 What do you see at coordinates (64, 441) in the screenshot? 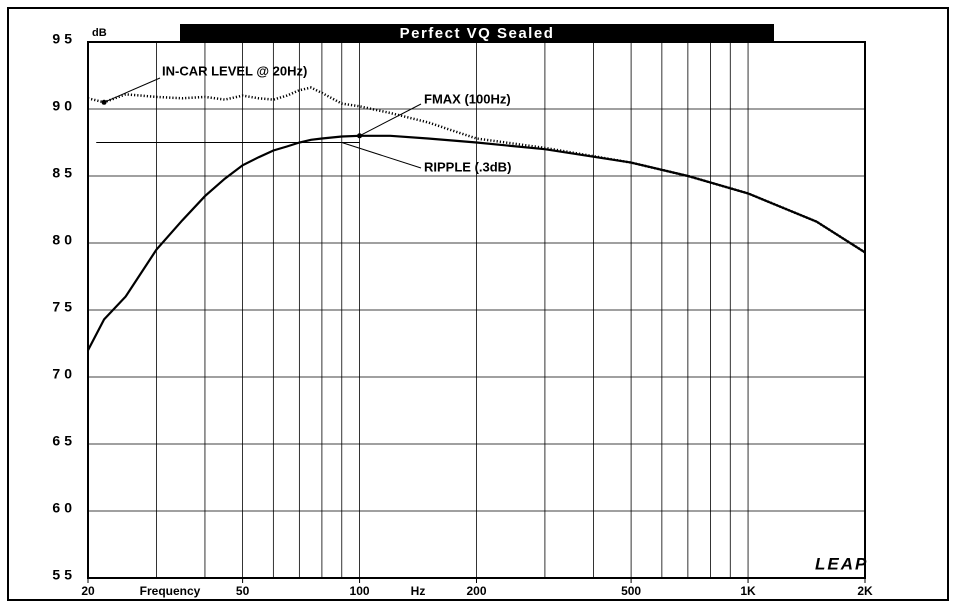
I see `y-tick-label: 65` at bounding box center [64, 441].